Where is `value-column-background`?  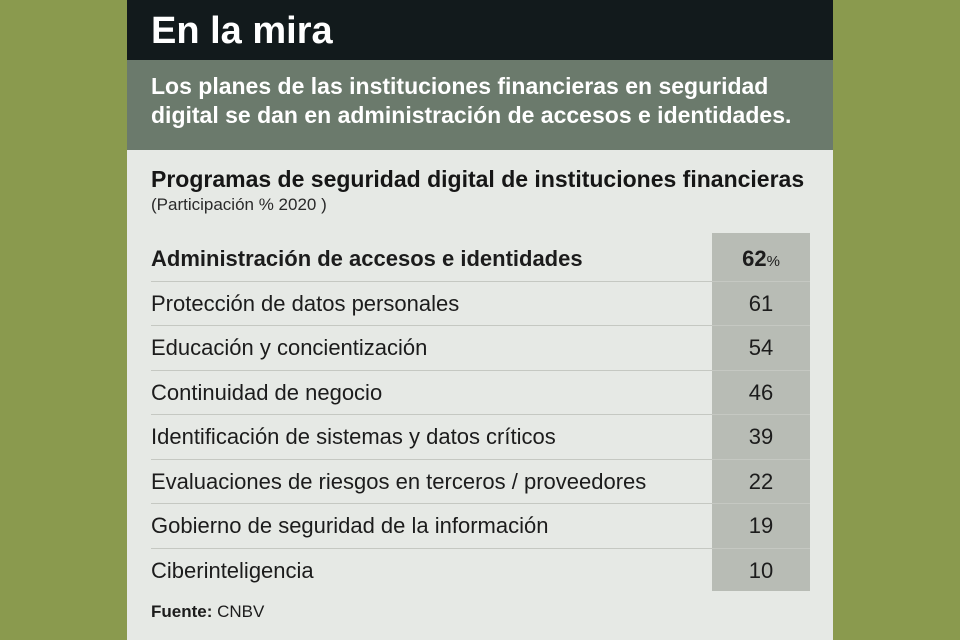
value-column-background is located at coordinates (761, 412).